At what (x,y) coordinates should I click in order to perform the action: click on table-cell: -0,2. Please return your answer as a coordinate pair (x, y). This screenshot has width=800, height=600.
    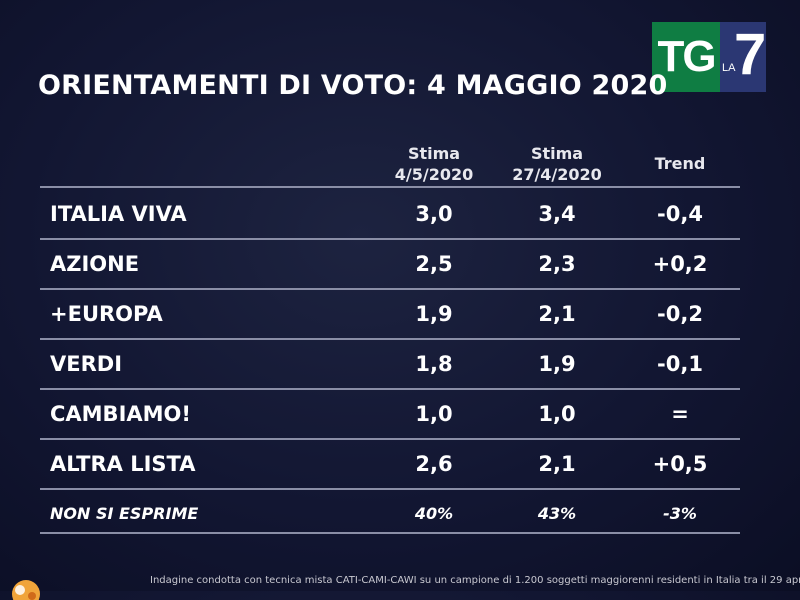
    Looking at the image, I should click on (680, 314).